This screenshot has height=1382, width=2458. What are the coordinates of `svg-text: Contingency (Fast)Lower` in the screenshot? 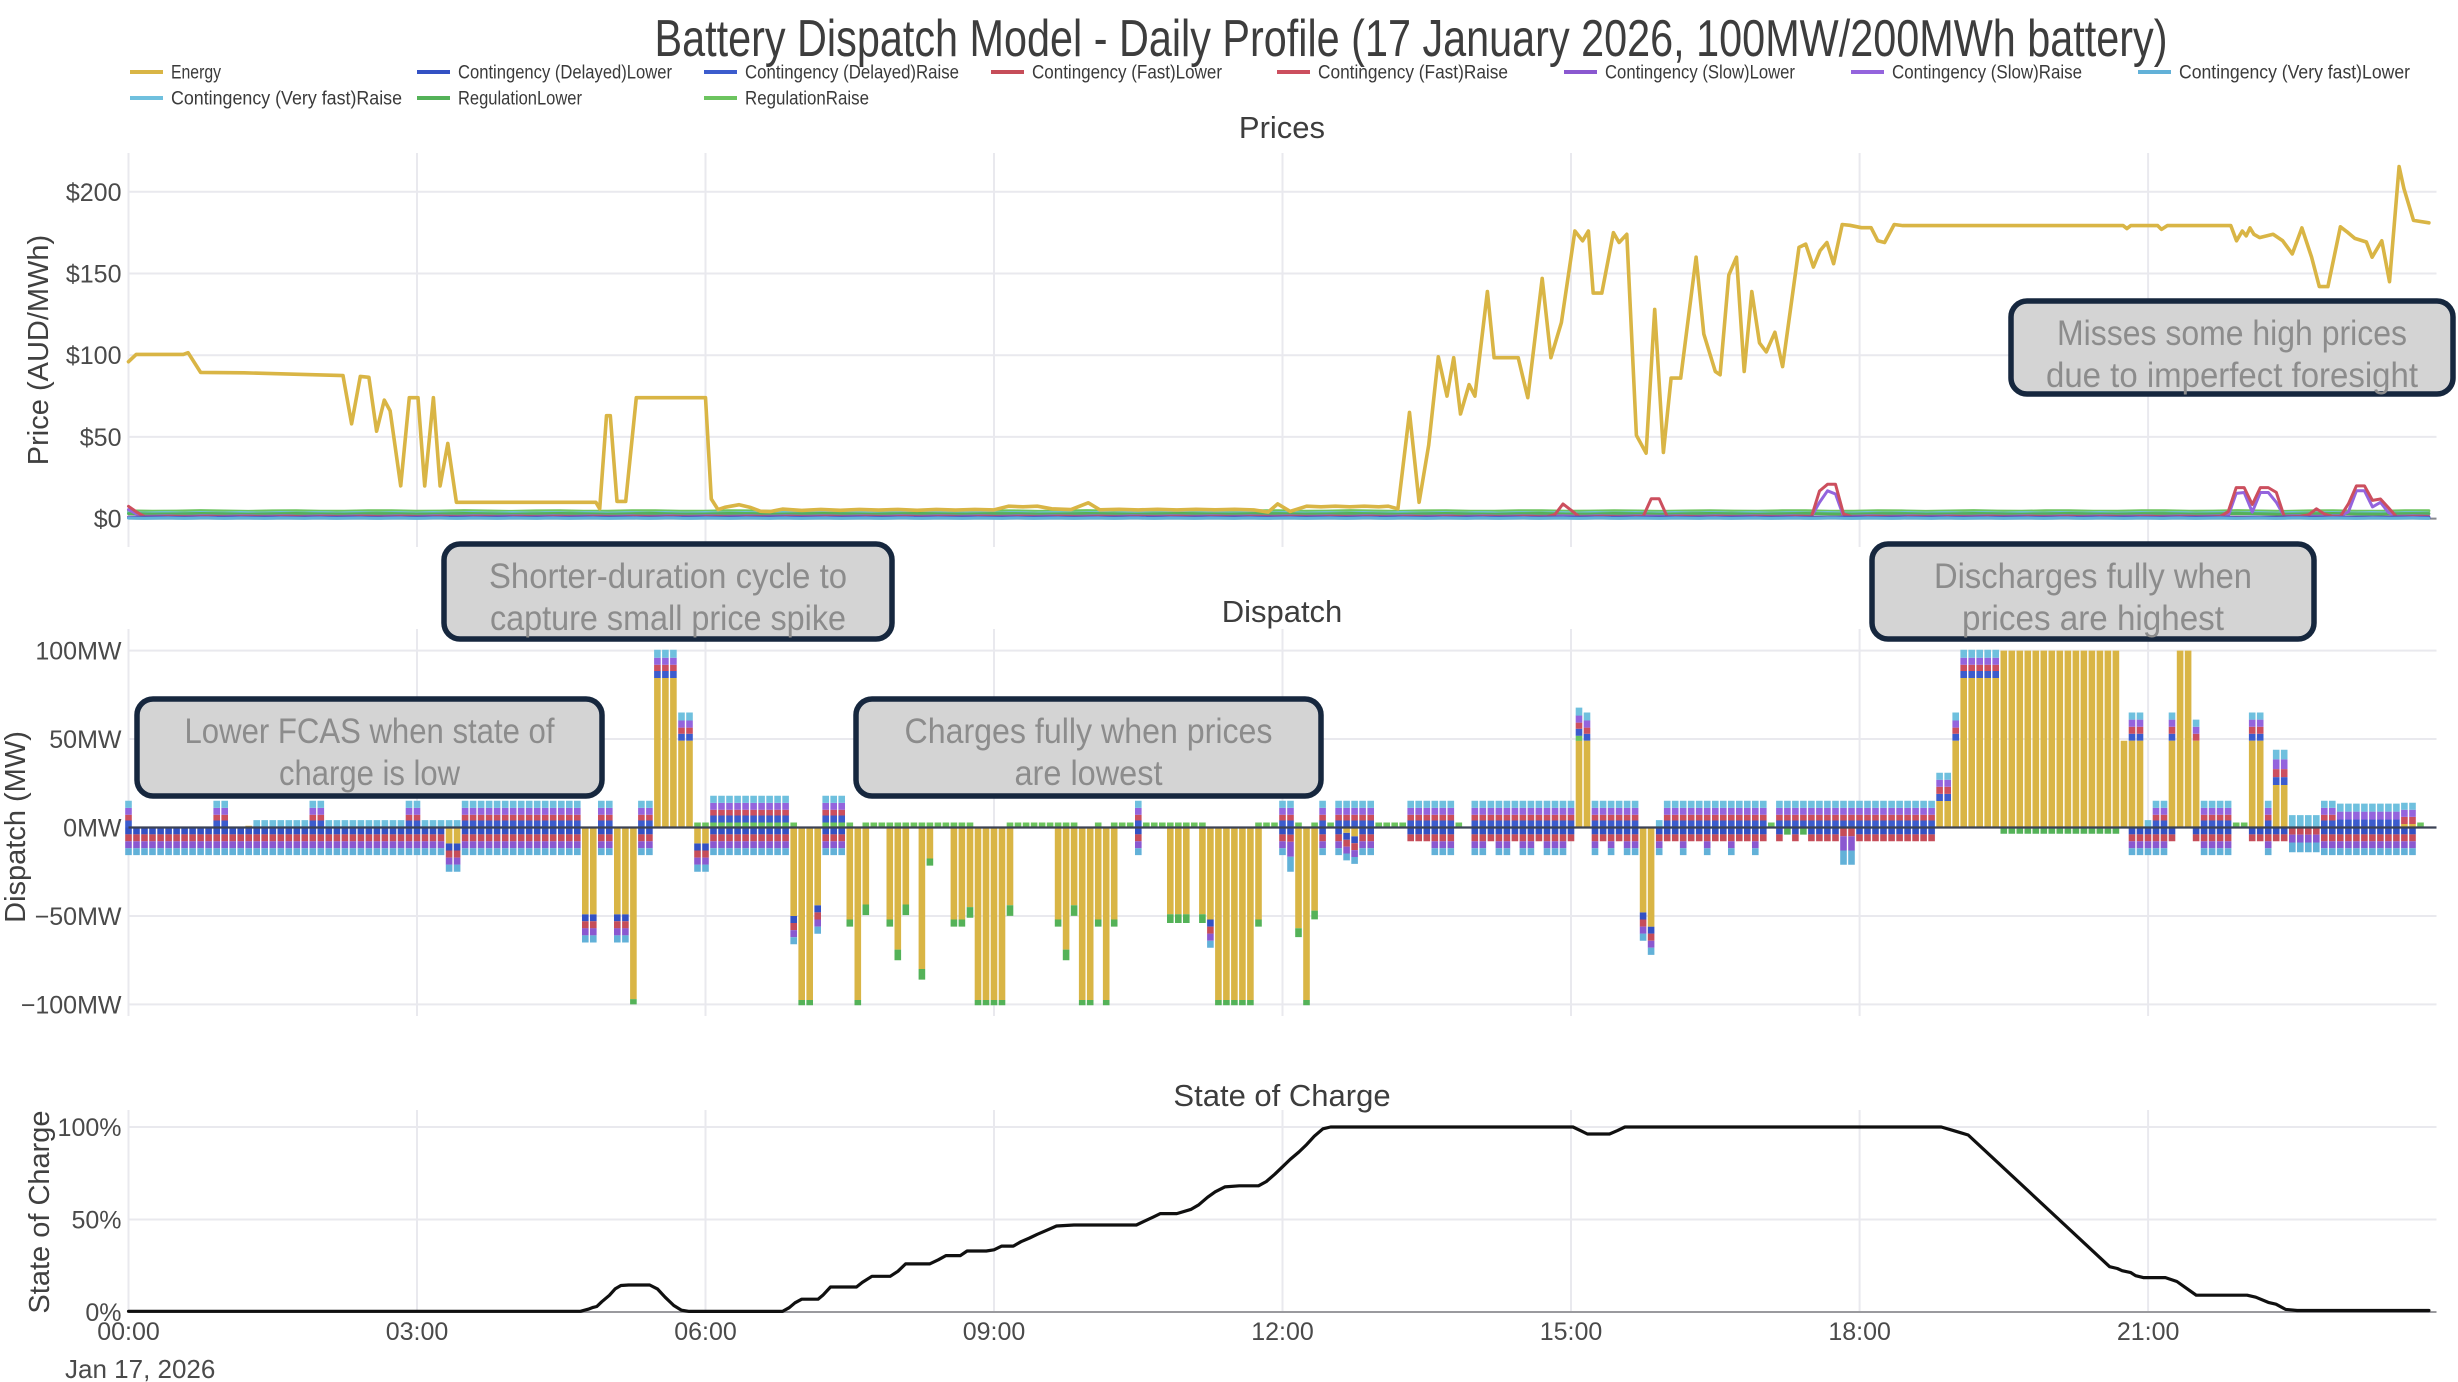 It's located at (1127, 73).